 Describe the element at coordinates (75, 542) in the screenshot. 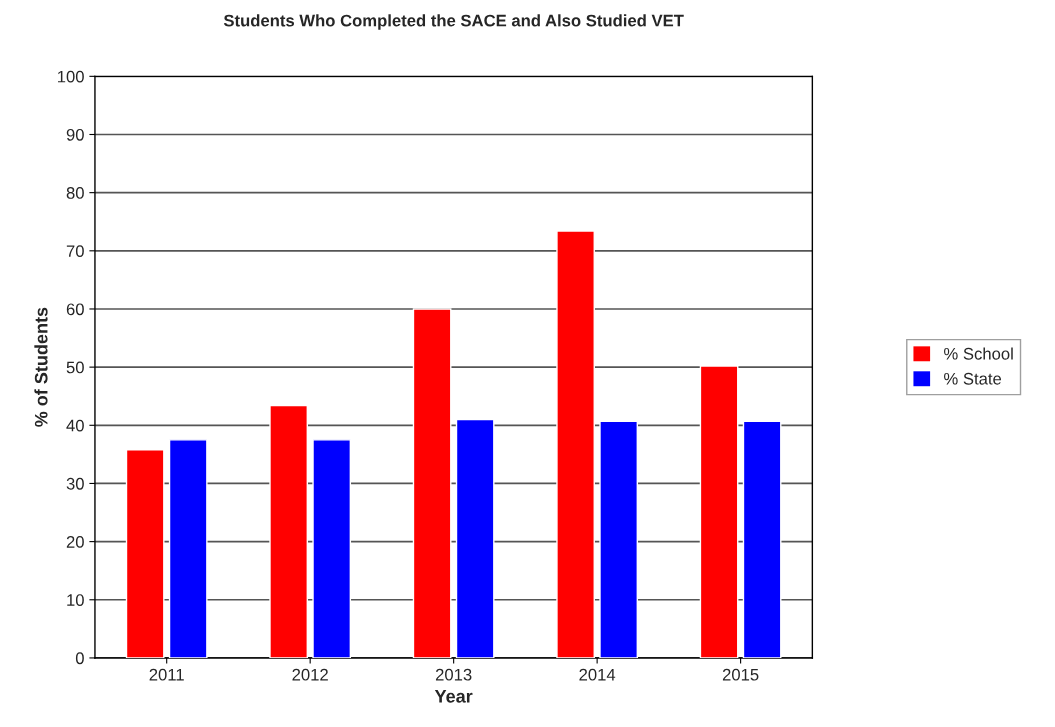

I see `y-tick-label: 20` at that location.